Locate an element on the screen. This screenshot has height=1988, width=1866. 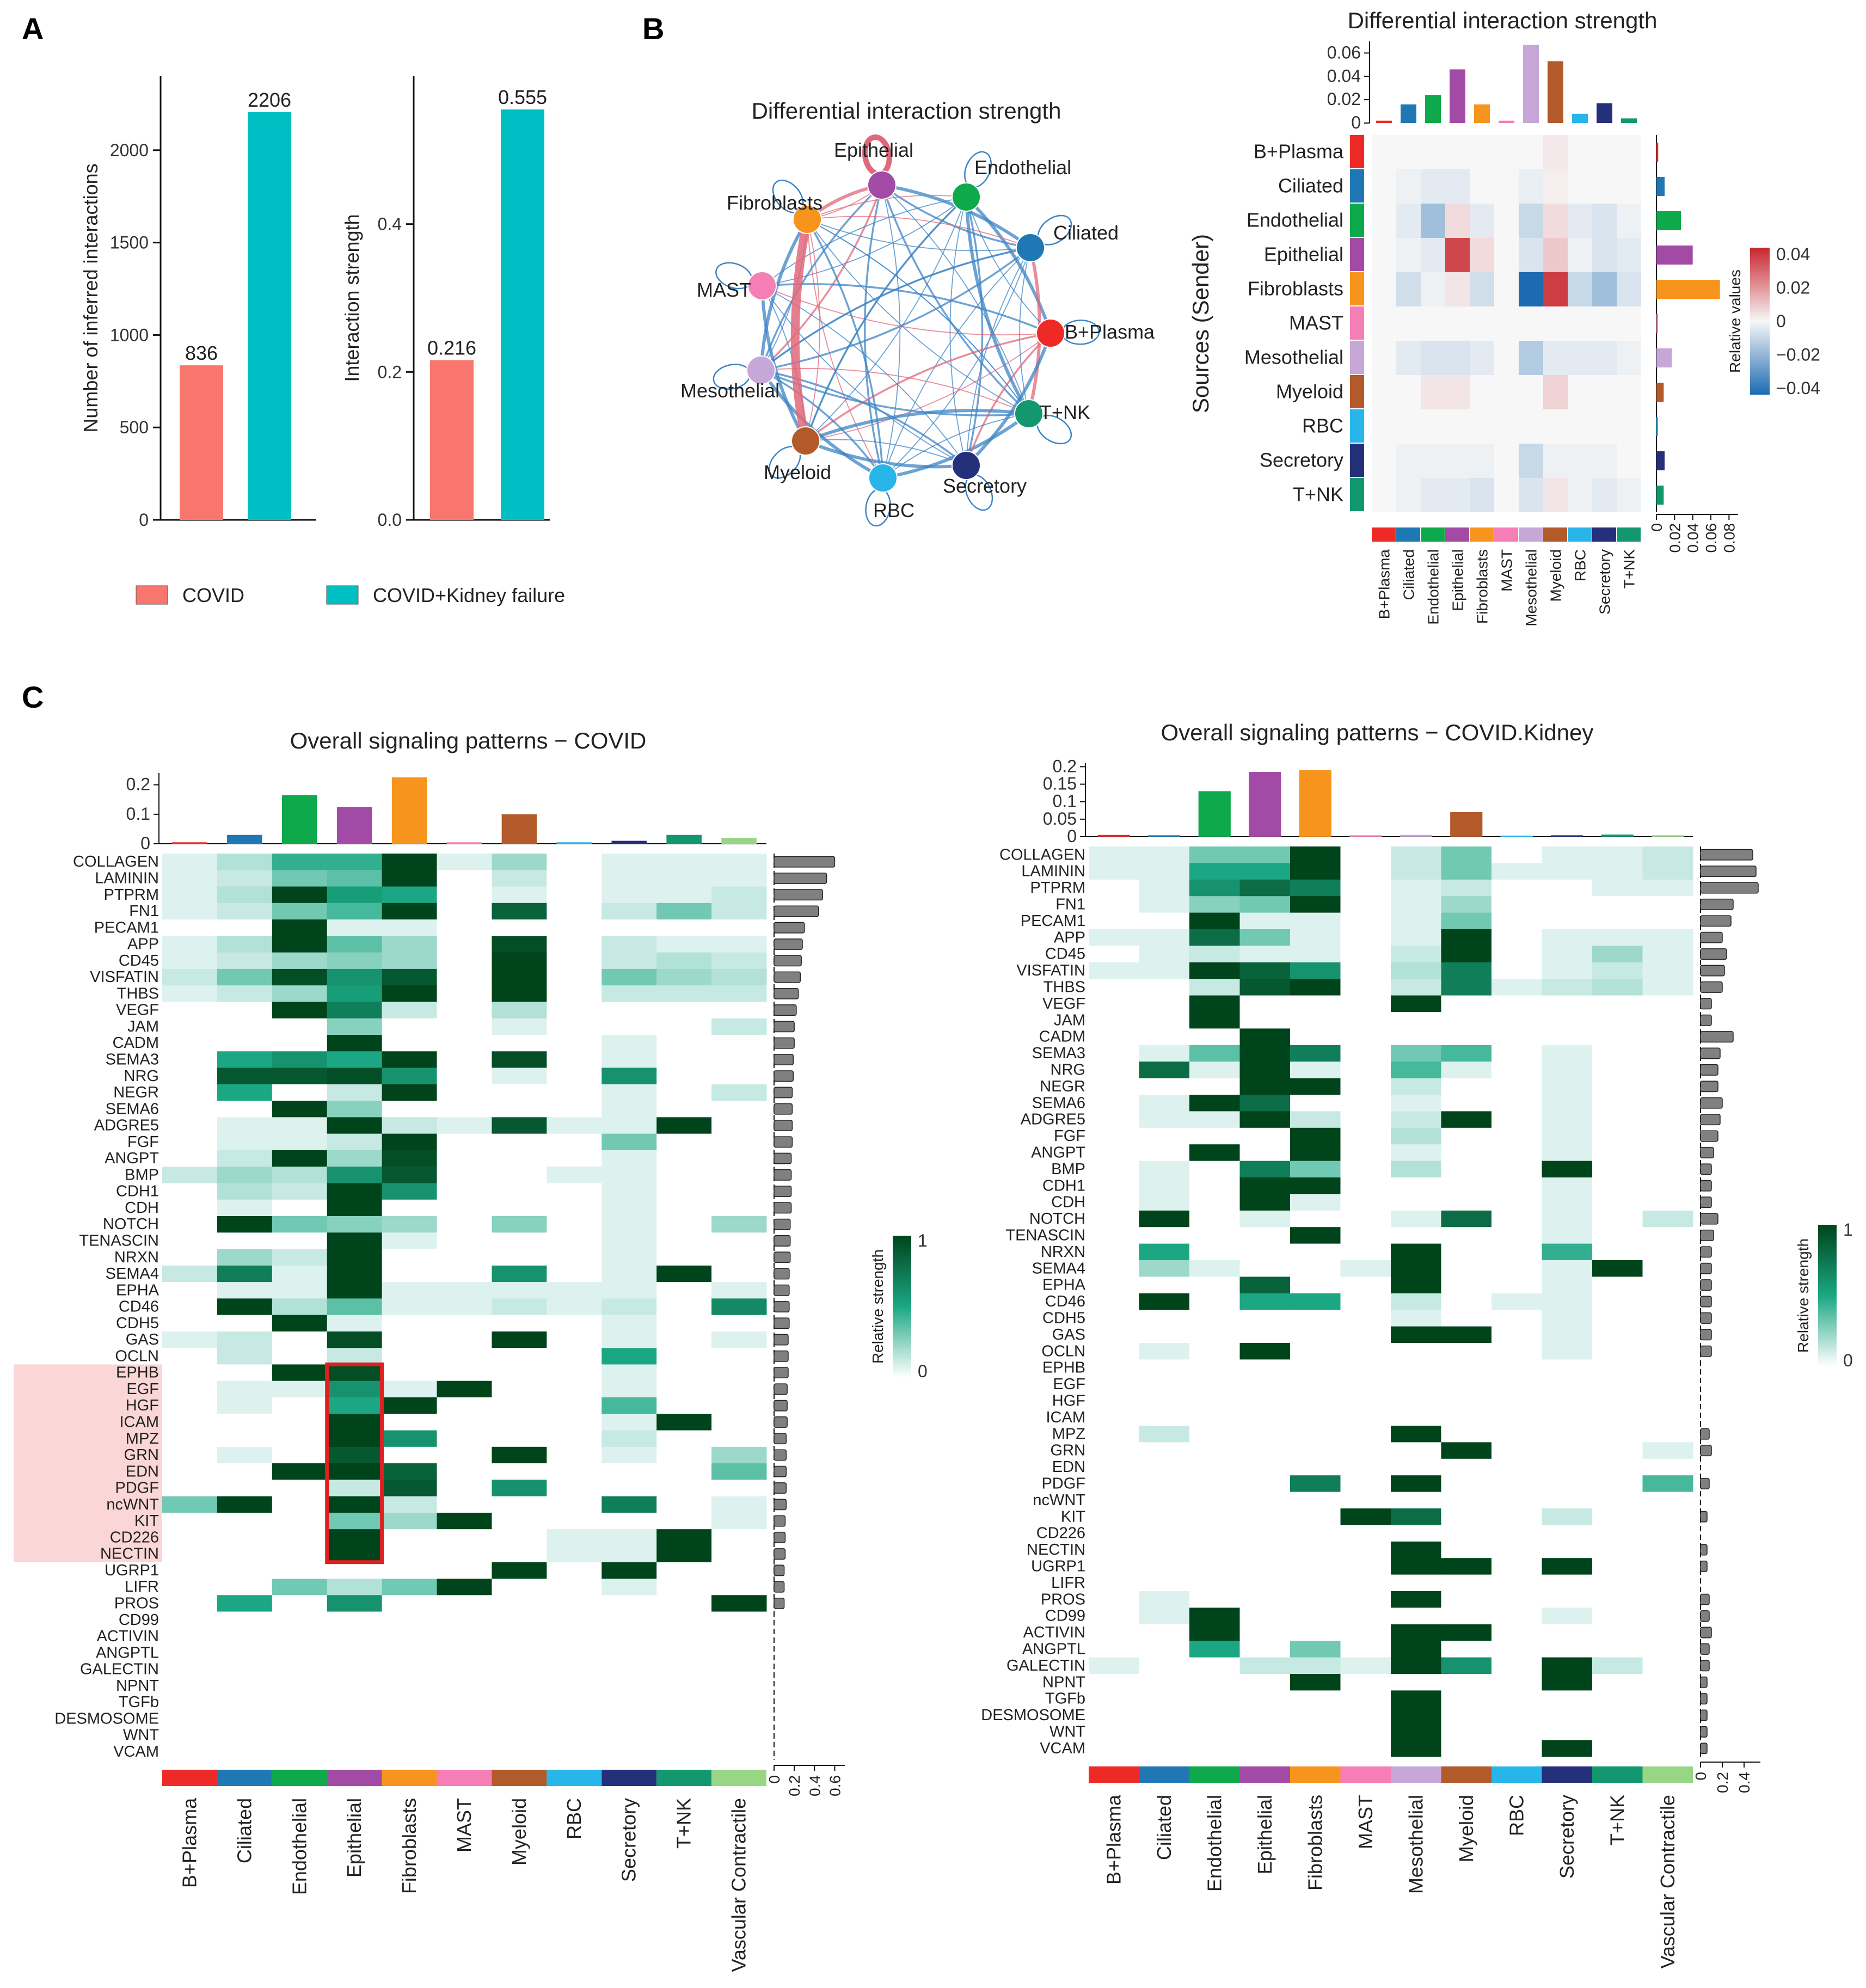
network-node-mesothelial is located at coordinates (761, 370).